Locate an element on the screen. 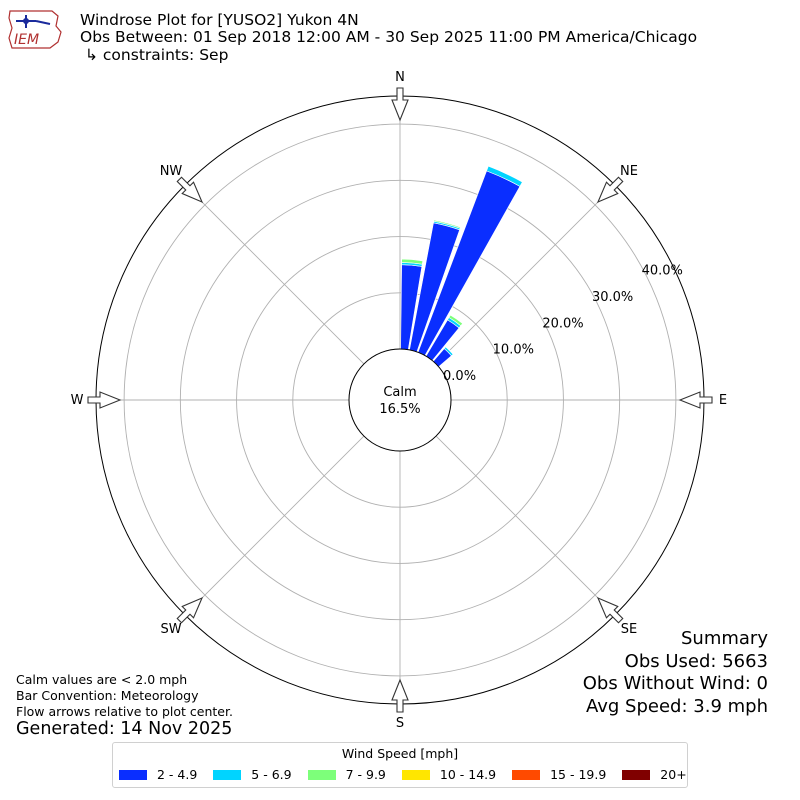 Image resolution: width=800 pixels, height=800 pixels. legend-label: 7 - 9.9 is located at coordinates (365, 774).